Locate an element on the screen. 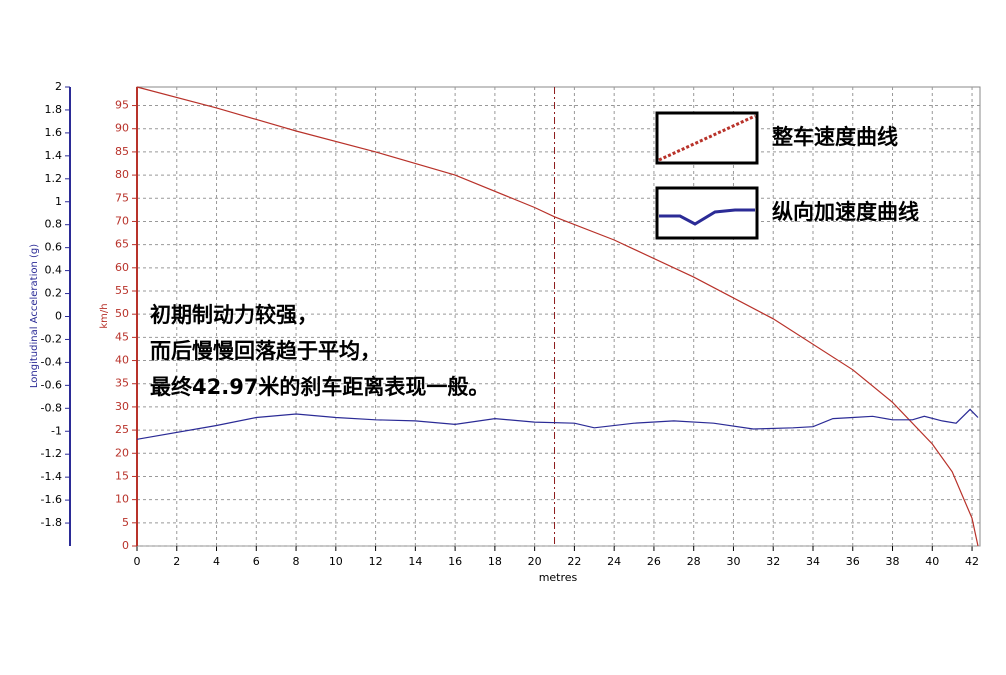 The height and width of the screenshot is (675, 1006). x-tick-label: 28 is located at coordinates (694, 561).